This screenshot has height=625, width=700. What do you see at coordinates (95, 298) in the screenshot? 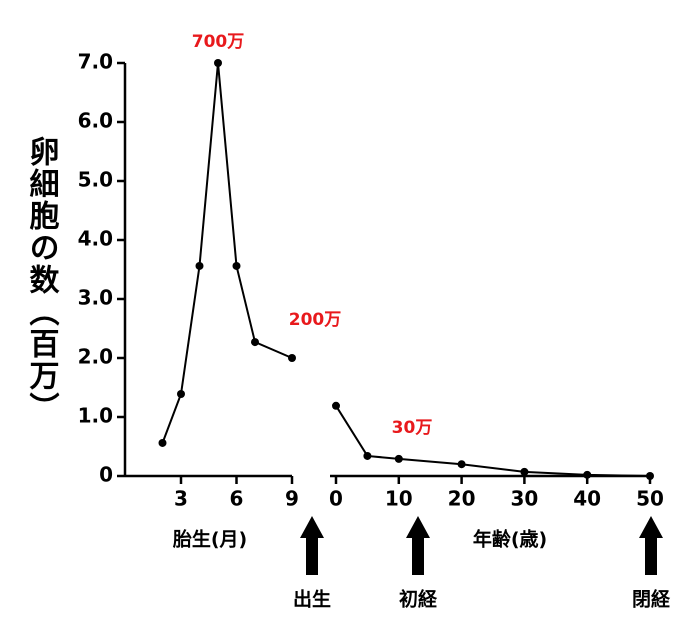
I see `y-tick-label: 3.0` at bounding box center [95, 298].